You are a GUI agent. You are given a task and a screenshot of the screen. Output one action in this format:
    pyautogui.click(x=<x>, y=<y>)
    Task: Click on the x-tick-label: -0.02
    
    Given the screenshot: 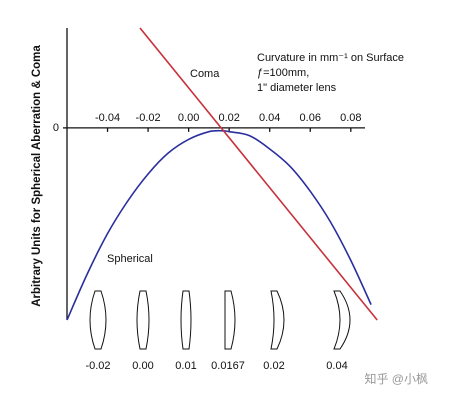 What is the action you would take?
    pyautogui.click(x=148, y=118)
    